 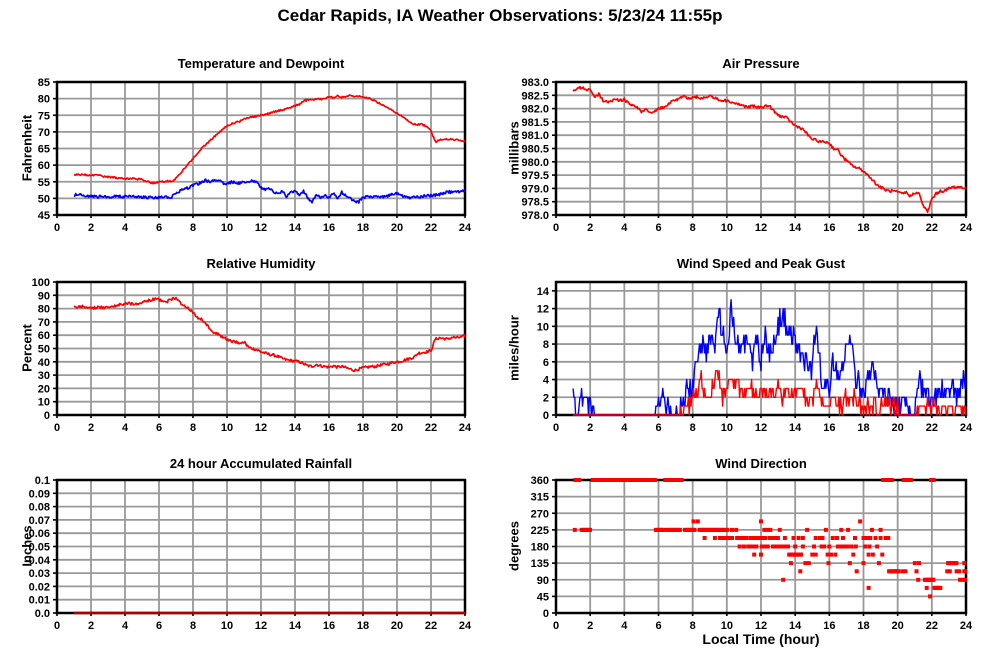 What do you see at coordinates (761, 463) in the screenshot?
I see `chart-title: Wind Direction` at bounding box center [761, 463].